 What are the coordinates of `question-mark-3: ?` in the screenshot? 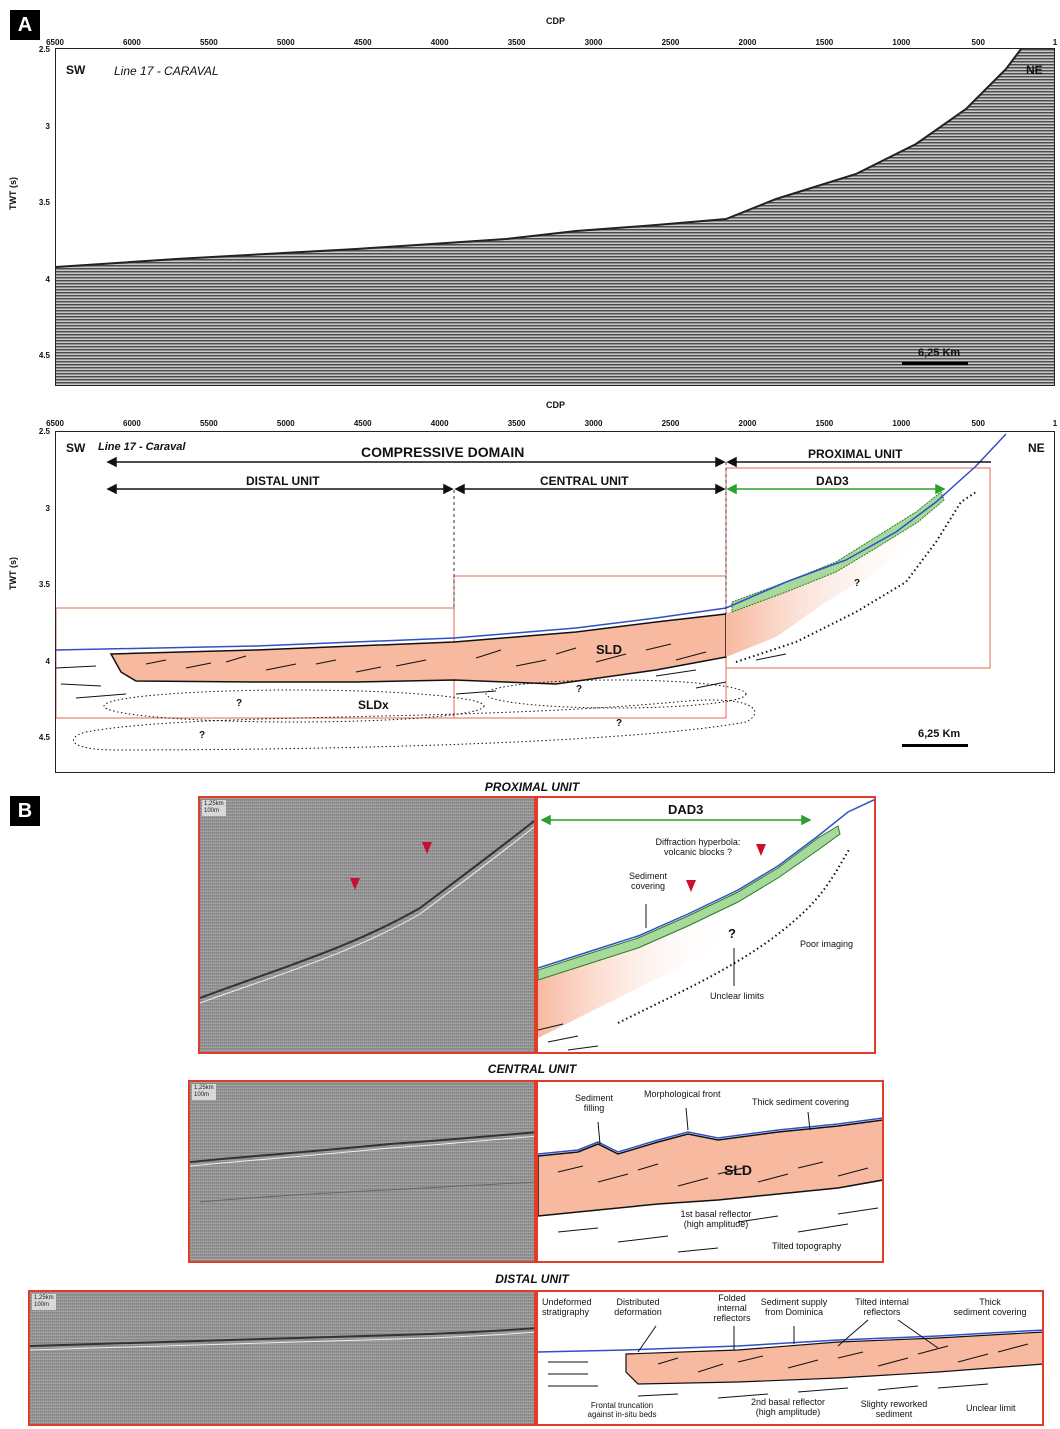 It's located at (619, 723).